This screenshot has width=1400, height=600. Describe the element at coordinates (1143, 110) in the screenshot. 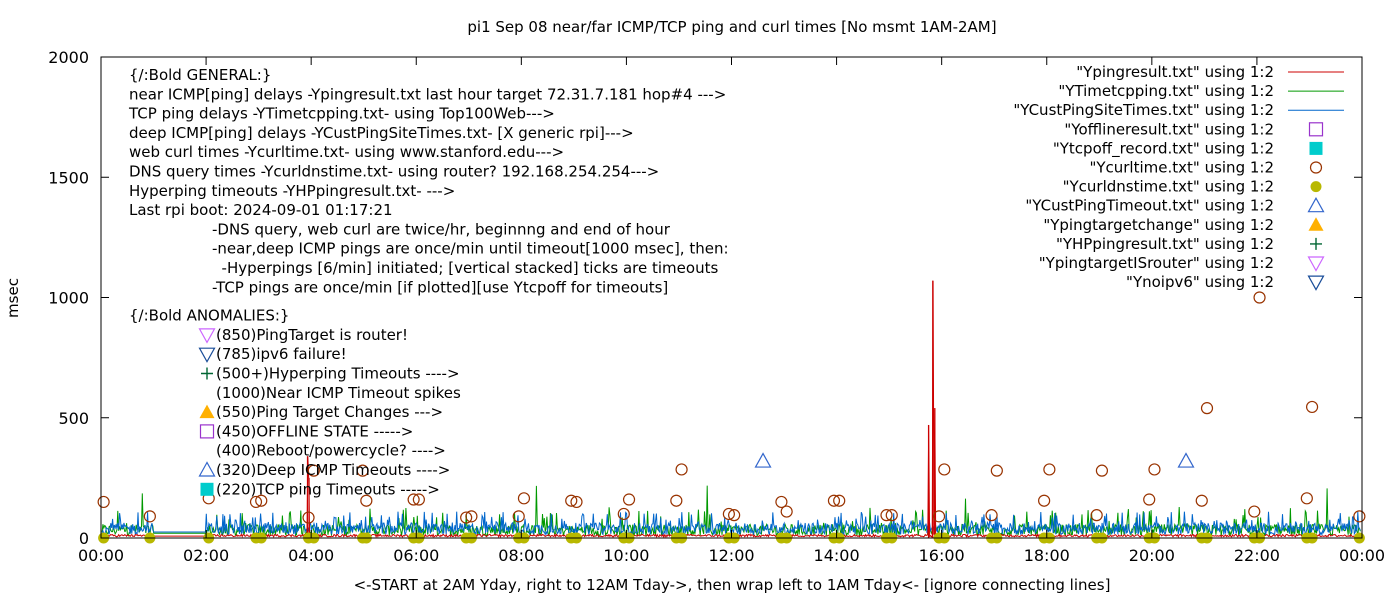

I see `legend-label: "YCustPingSiteTimes.txt" using 1:2` at that location.